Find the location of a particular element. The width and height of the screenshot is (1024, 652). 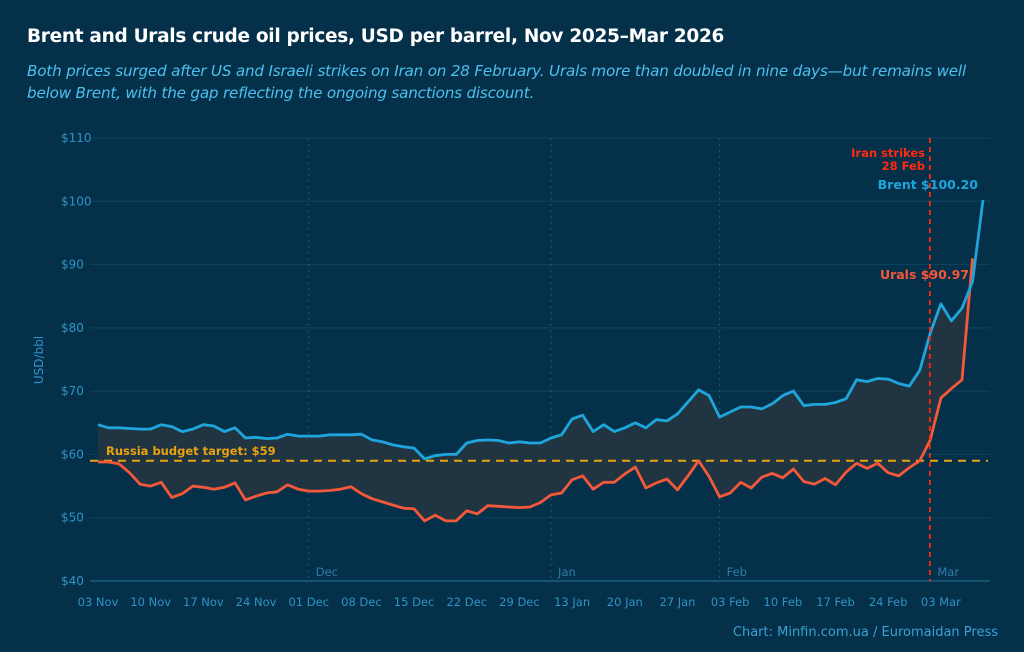

y-tick-label: $90 is located at coordinates (72, 265).